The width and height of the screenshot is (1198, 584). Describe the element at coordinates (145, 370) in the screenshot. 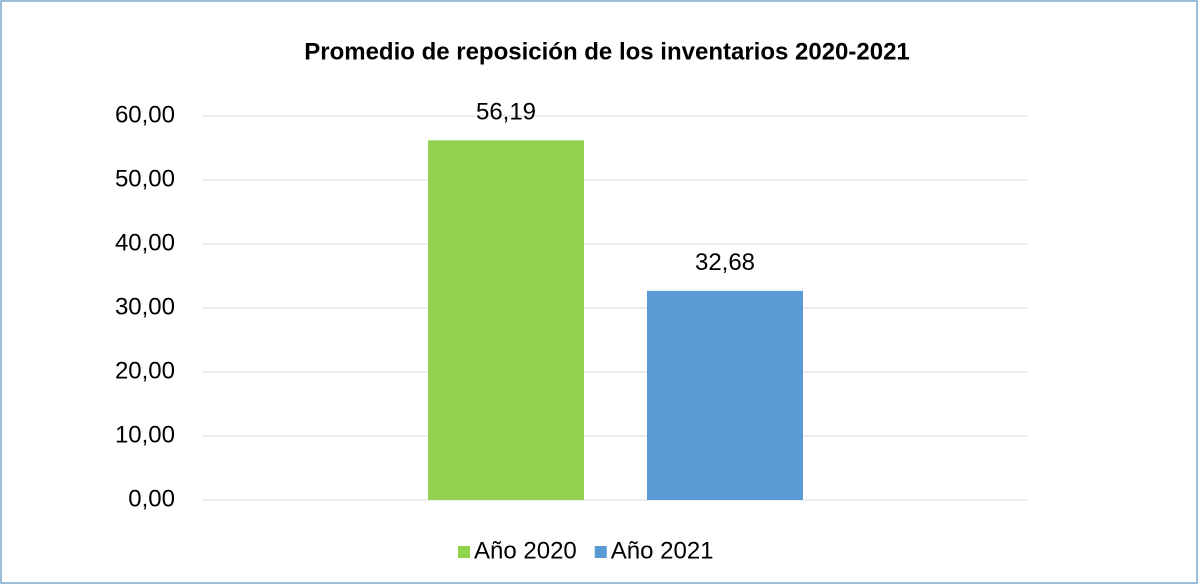

I see `y-tick-label: 20,00` at that location.